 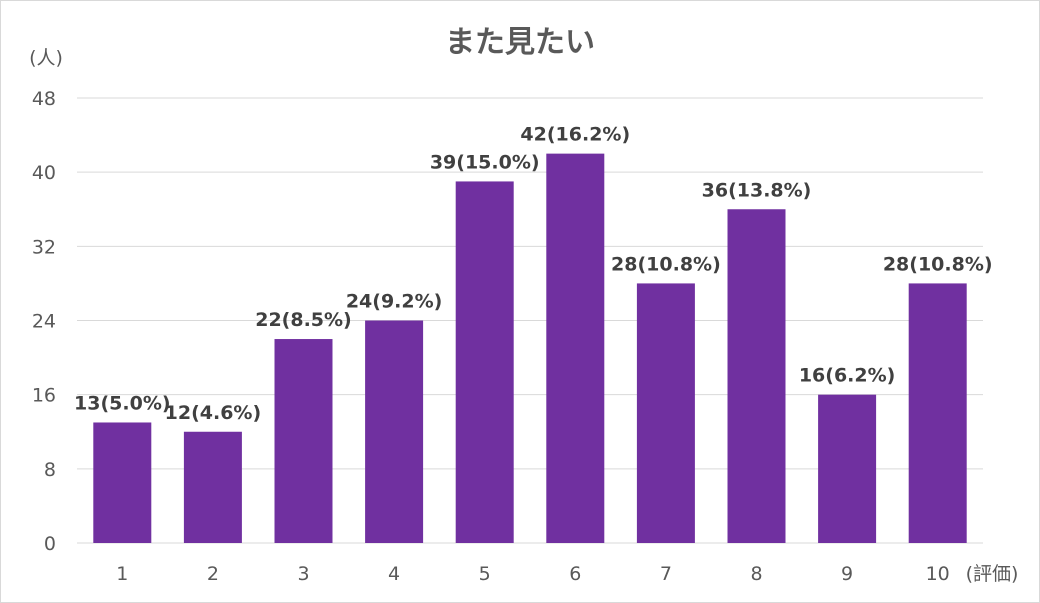 What do you see at coordinates (757, 190) in the screenshot?
I see `data-label-8: 36(13.8%)` at bounding box center [757, 190].